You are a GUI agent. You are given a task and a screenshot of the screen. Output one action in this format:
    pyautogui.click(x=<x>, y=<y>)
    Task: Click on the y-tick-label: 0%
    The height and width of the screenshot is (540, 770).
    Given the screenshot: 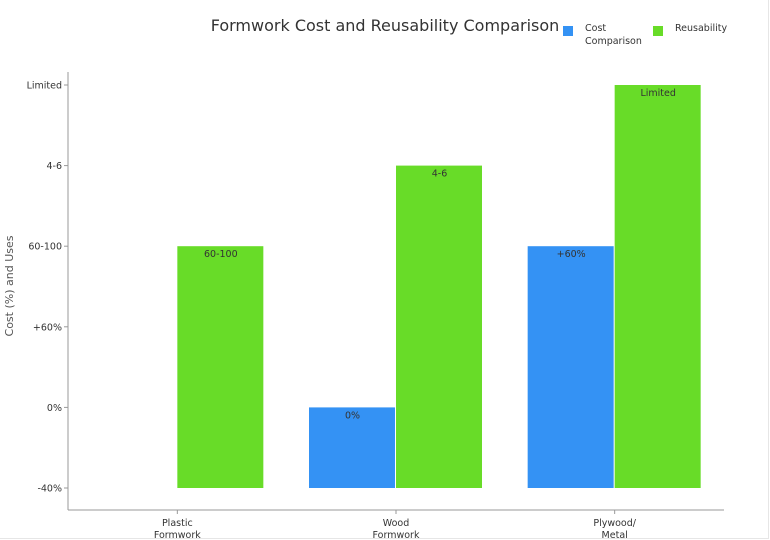 What is the action you would take?
    pyautogui.click(x=54, y=408)
    